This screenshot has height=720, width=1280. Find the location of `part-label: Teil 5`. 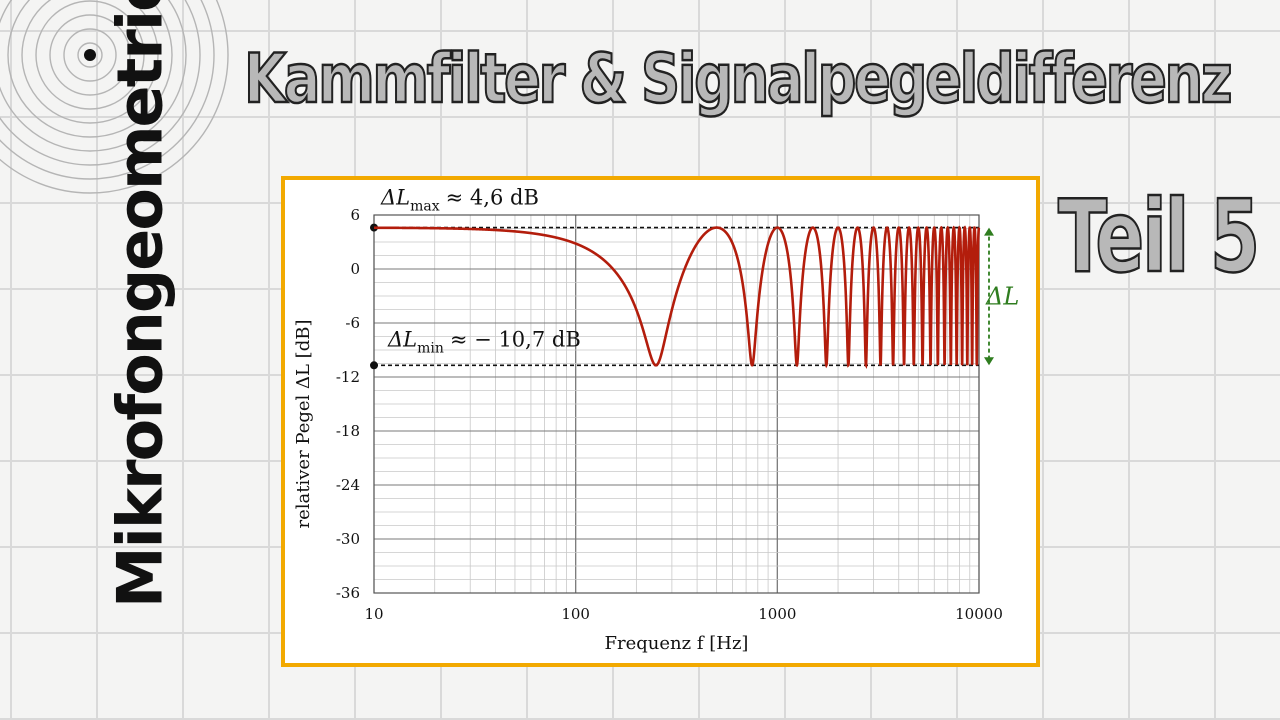

part-label: Teil 5 is located at coordinates (1159, 237).